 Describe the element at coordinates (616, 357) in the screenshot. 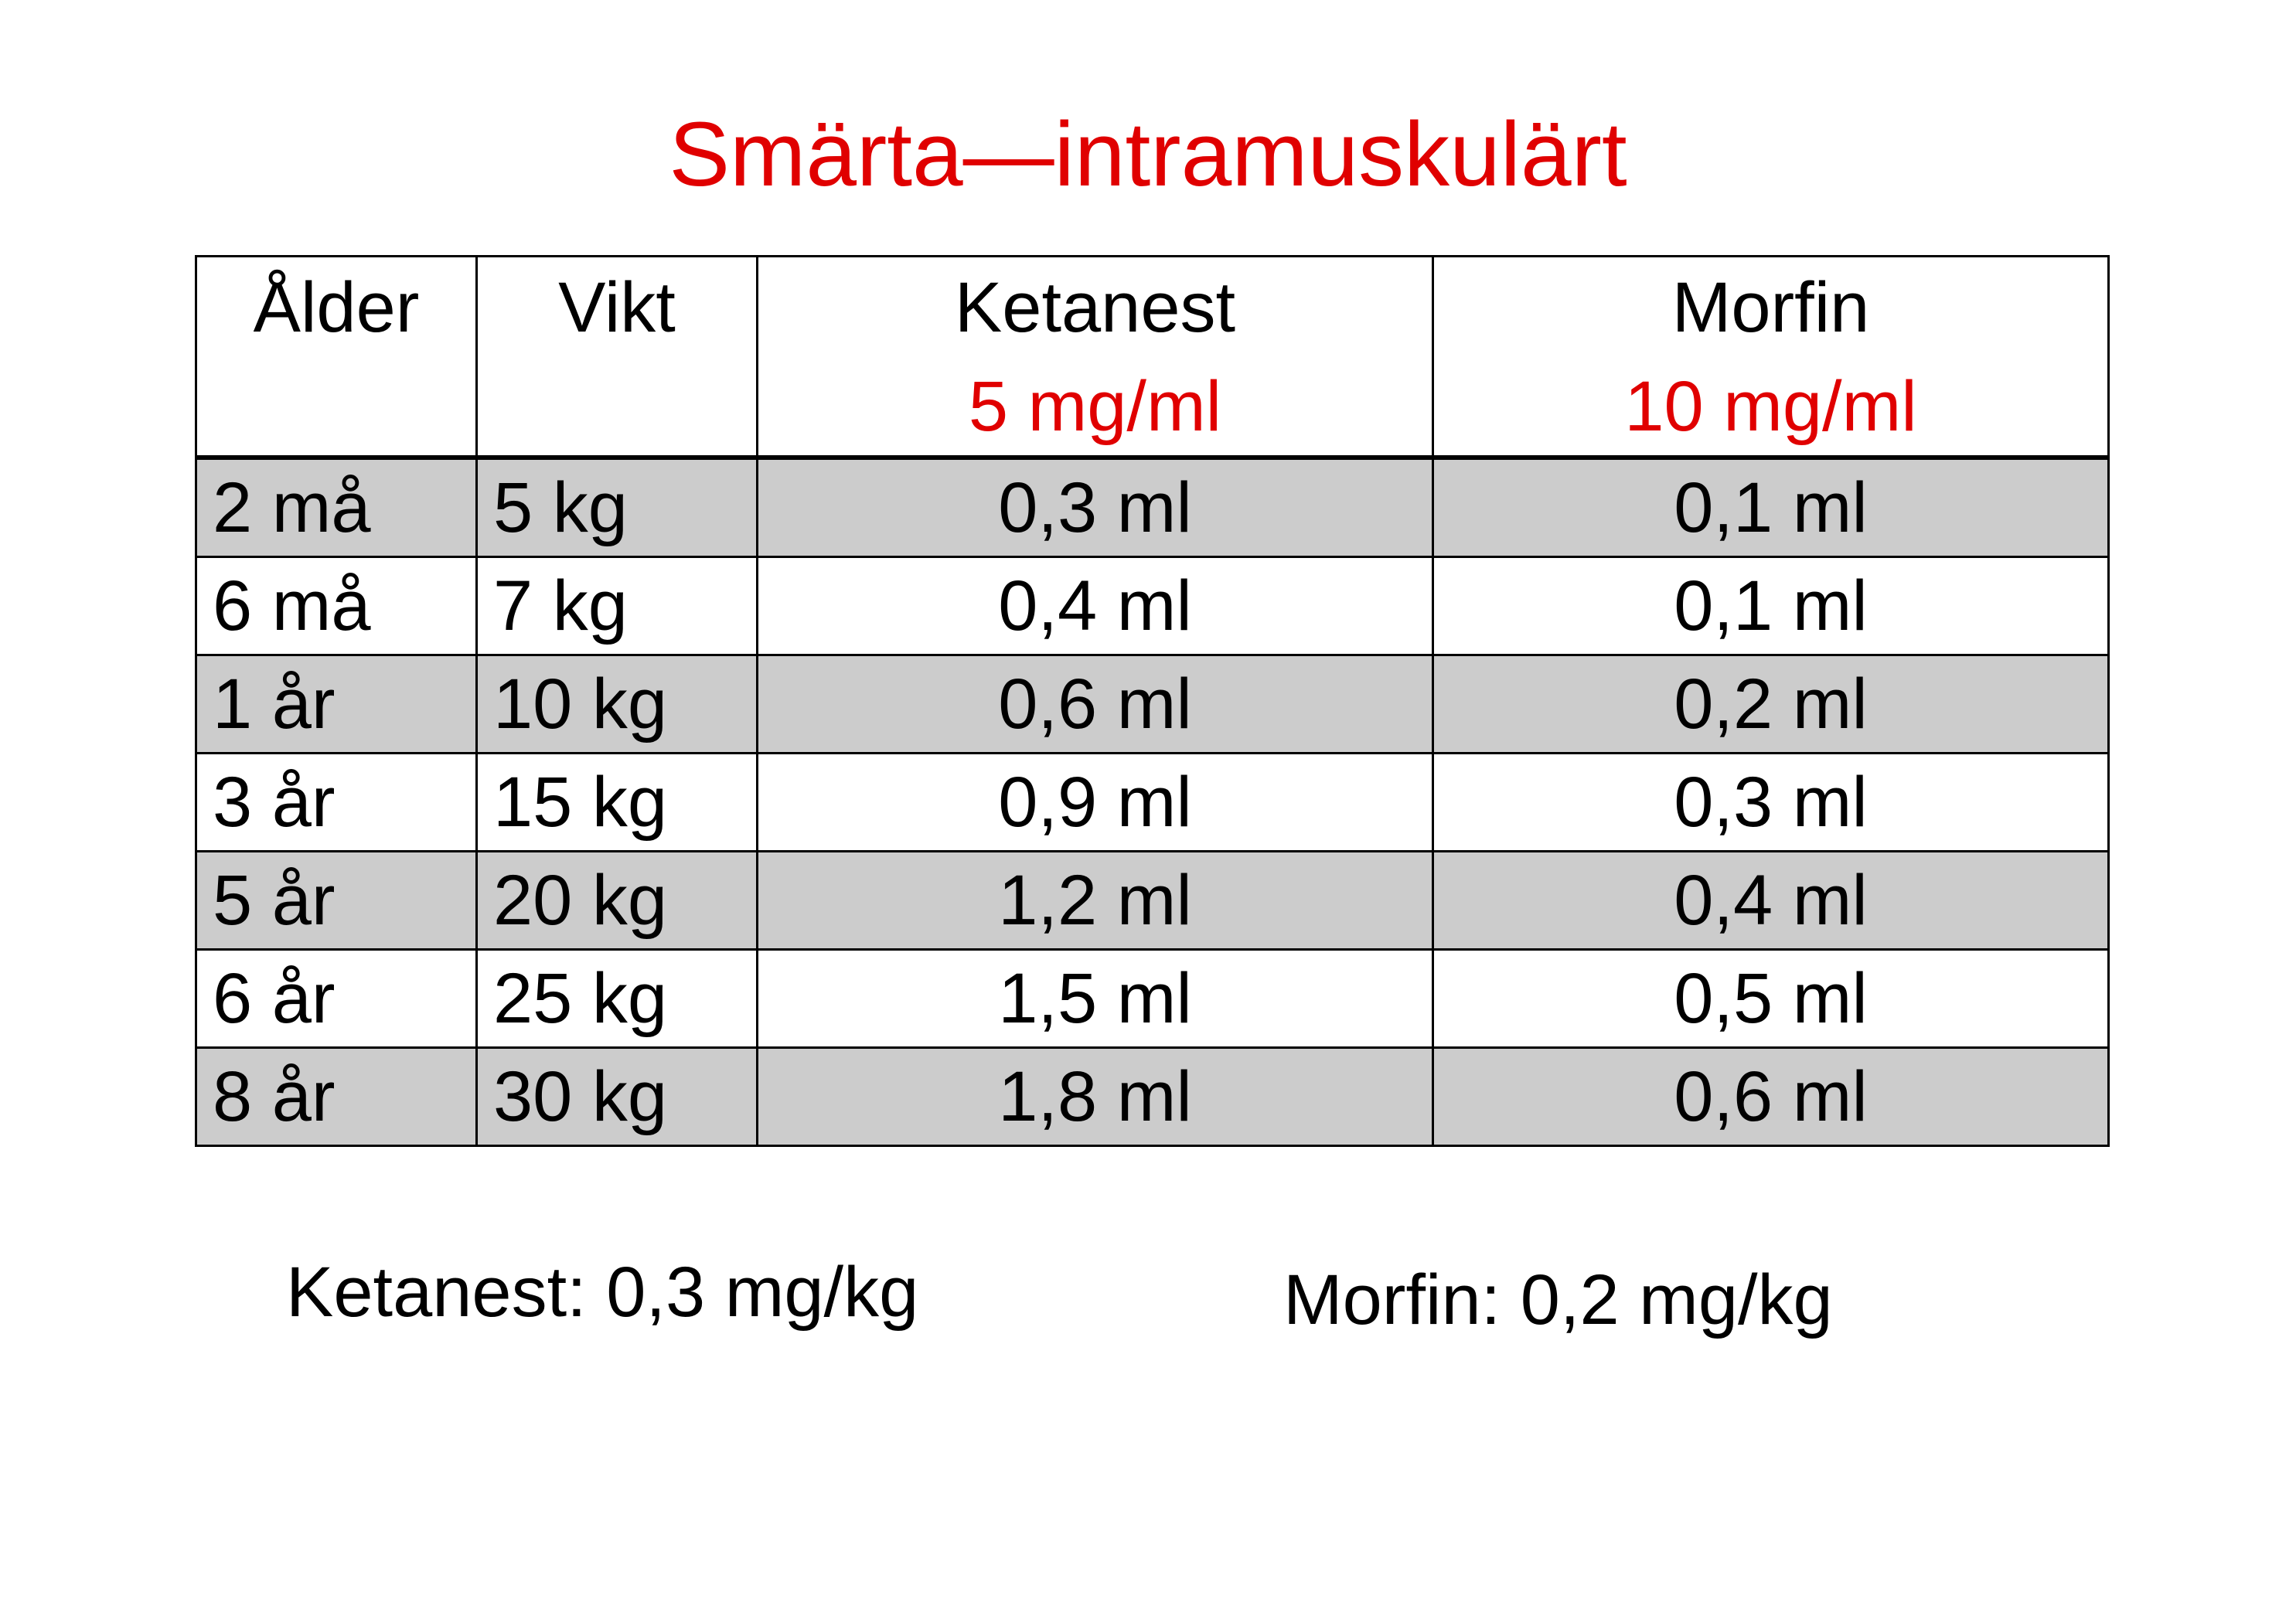

I see `header-weight: Vikt` at that location.